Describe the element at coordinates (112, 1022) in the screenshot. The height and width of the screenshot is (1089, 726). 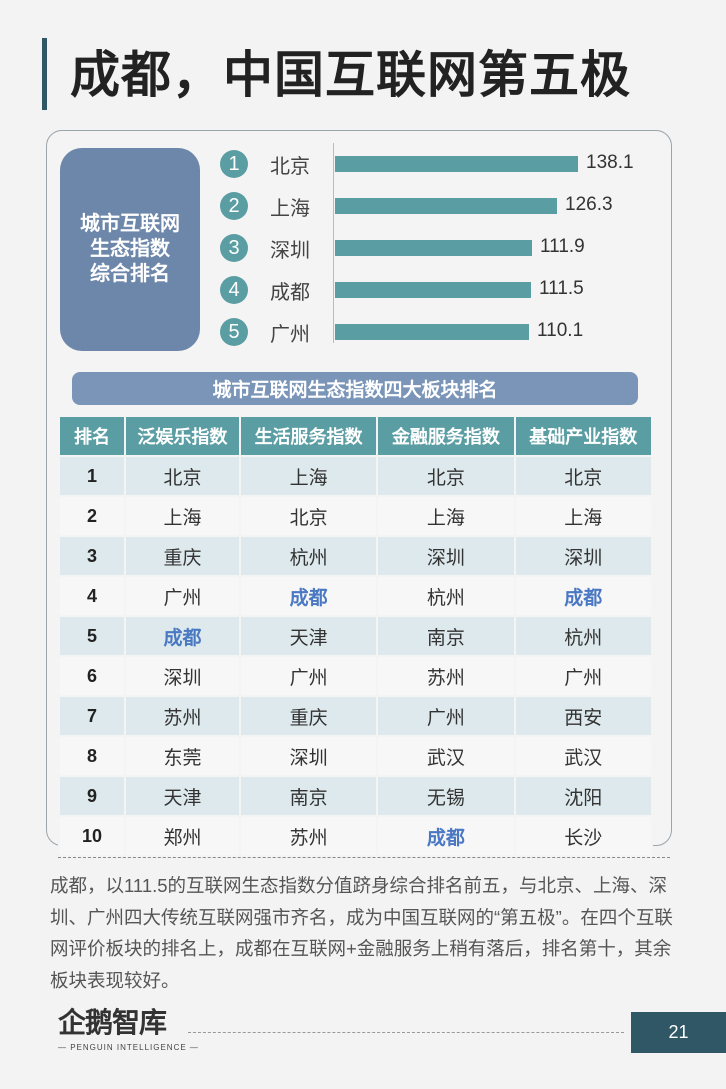
I see `logo-text: 企鹅智库` at that location.